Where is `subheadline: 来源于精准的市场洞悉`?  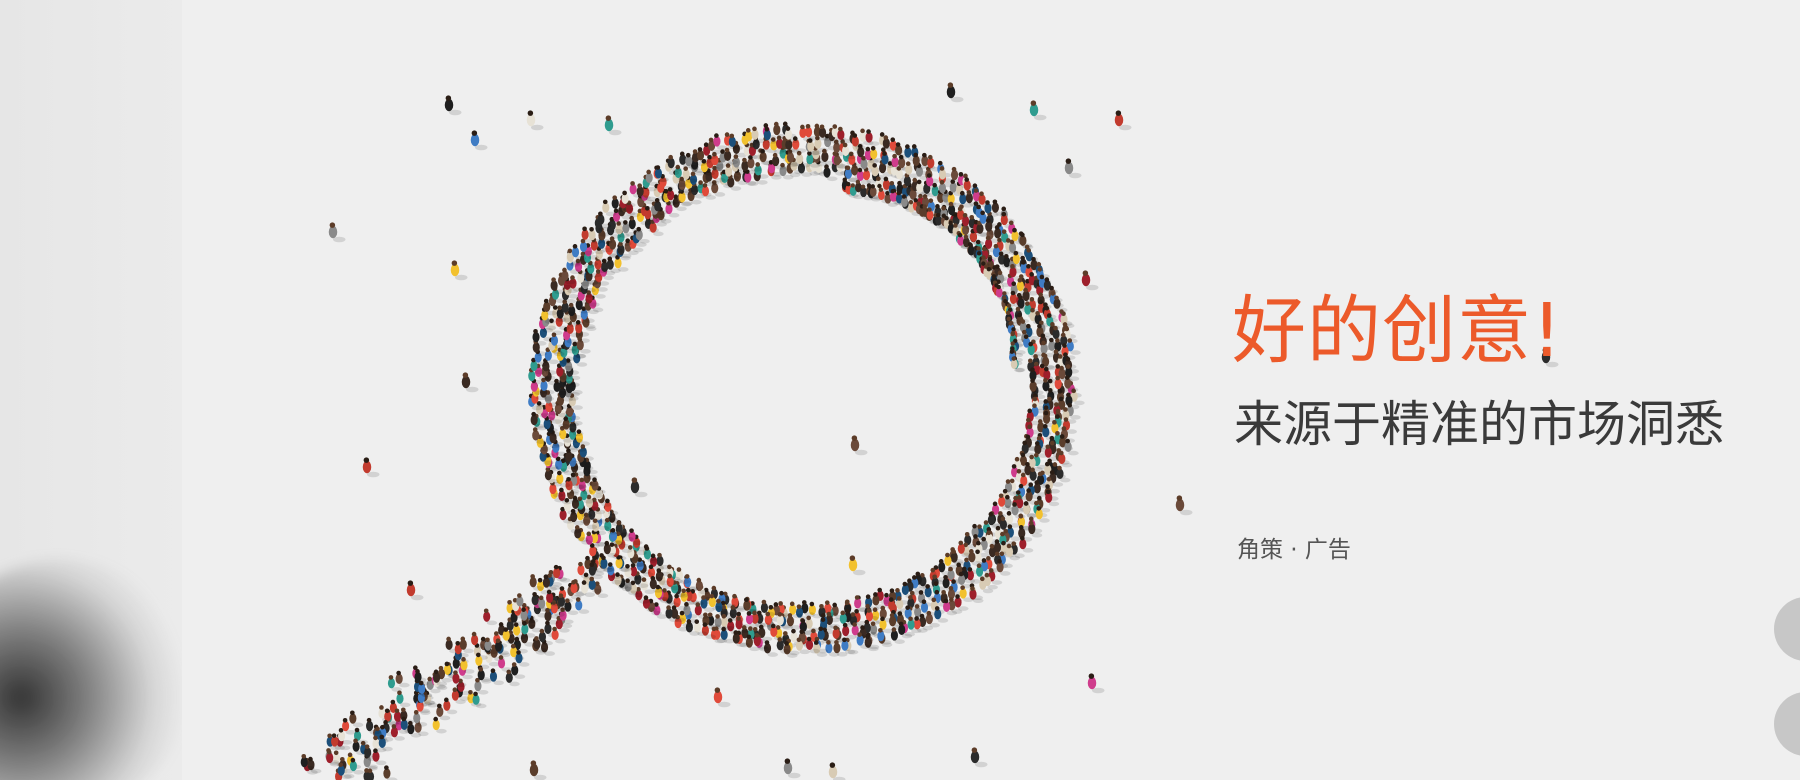 subheadline: 来源于精准的市场洞悉 is located at coordinates (1479, 424).